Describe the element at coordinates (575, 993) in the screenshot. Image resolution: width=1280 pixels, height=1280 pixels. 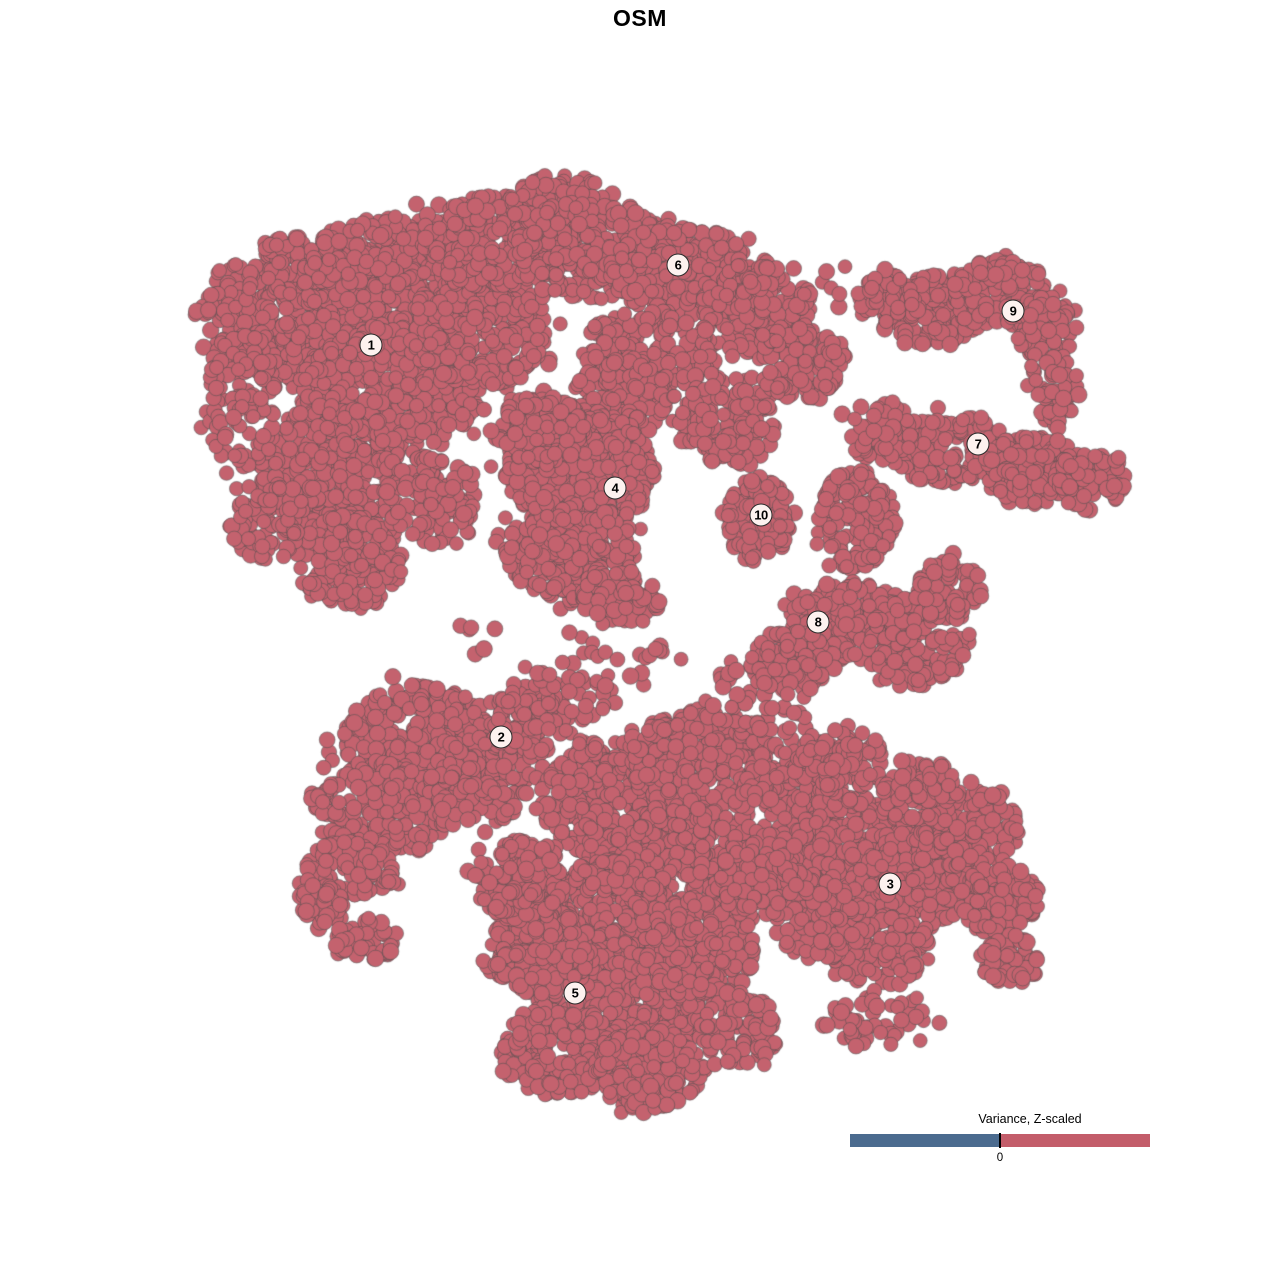
I see `cluster-label-5: 5` at that location.